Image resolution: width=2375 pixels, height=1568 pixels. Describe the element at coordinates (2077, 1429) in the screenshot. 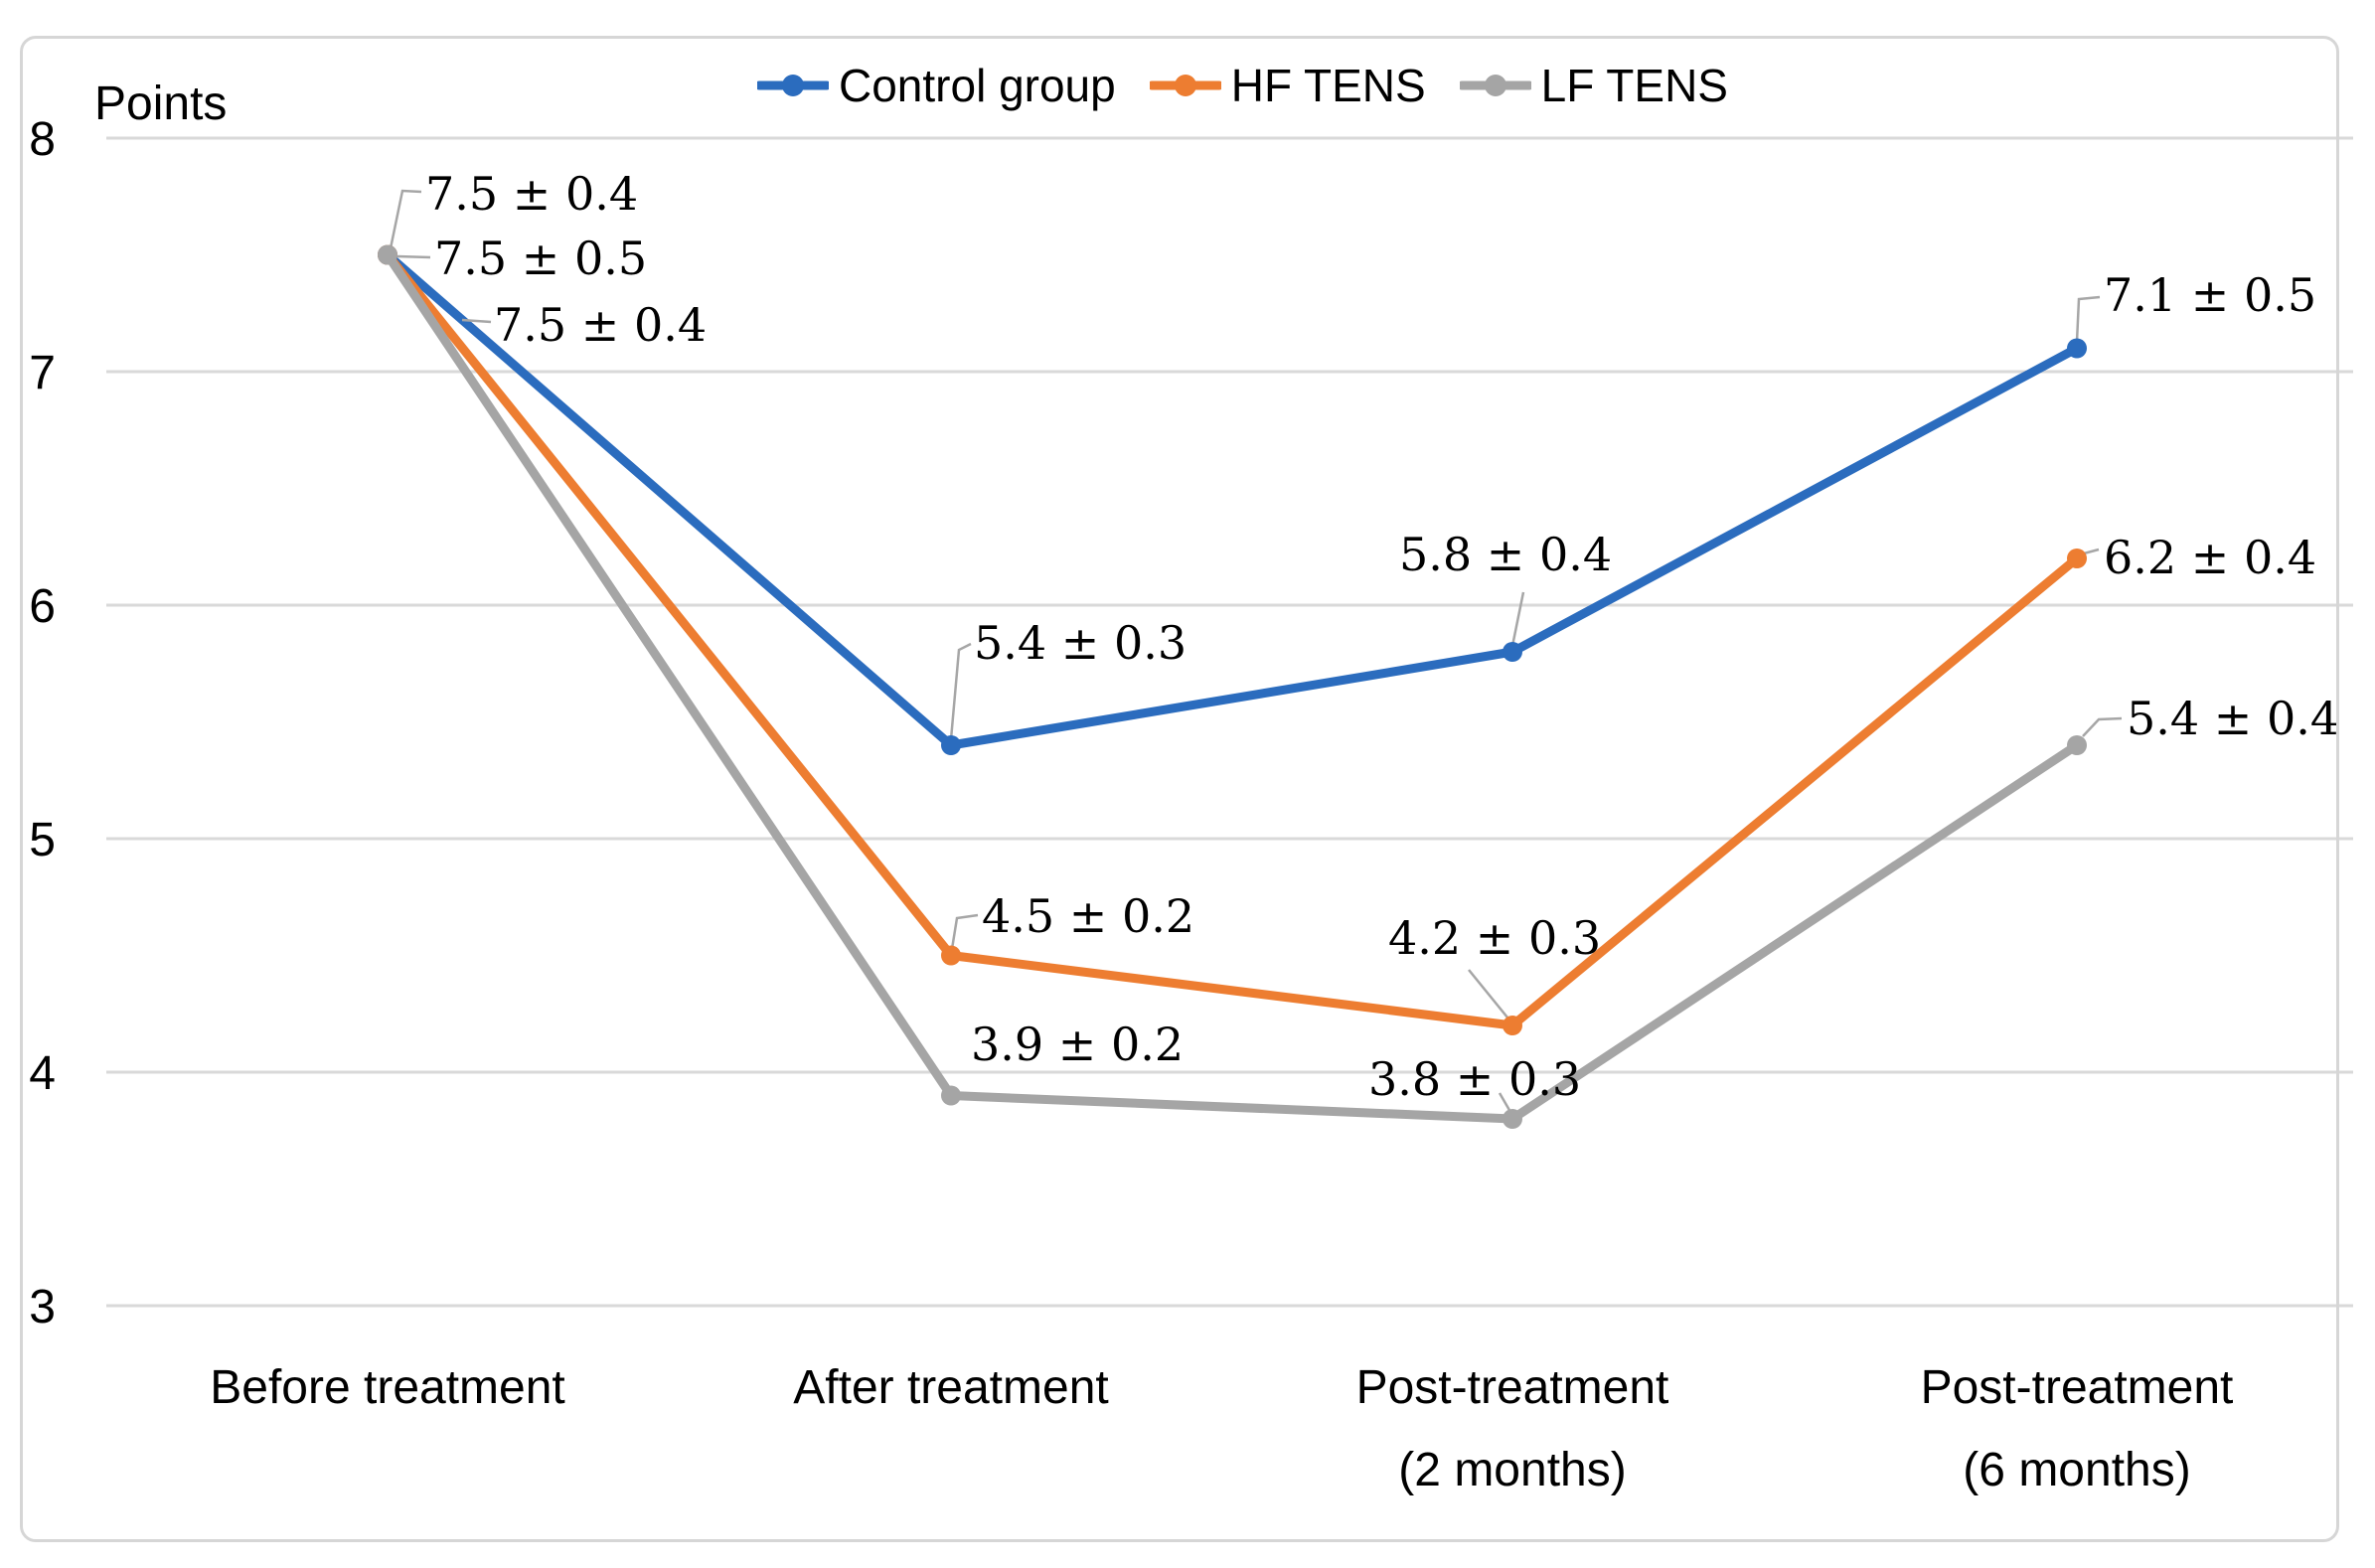

I see `x-category-label: Post-treatment (6 months)` at that location.